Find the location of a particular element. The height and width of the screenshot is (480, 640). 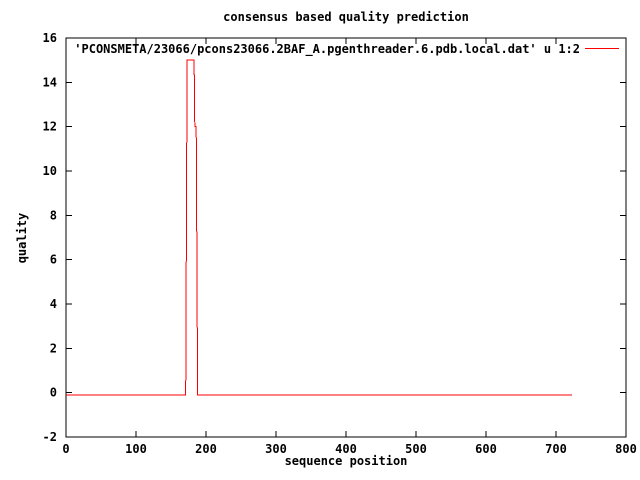

x-tick-label: 500 is located at coordinates (416, 449).